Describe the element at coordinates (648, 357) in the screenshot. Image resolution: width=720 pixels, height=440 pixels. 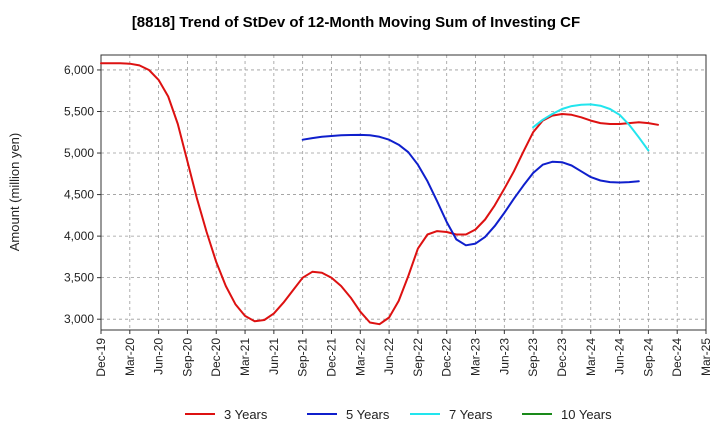
I see `x-tick-label: Sep-24` at that location.